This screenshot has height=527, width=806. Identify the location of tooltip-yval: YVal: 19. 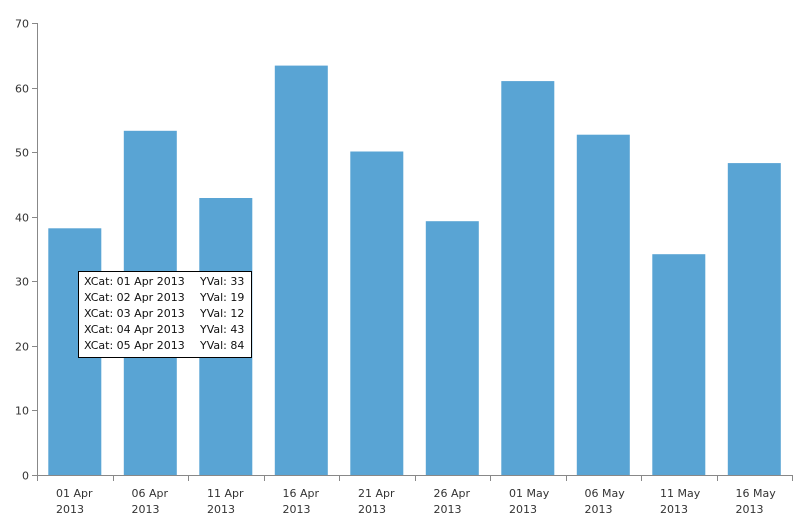
(222, 297).